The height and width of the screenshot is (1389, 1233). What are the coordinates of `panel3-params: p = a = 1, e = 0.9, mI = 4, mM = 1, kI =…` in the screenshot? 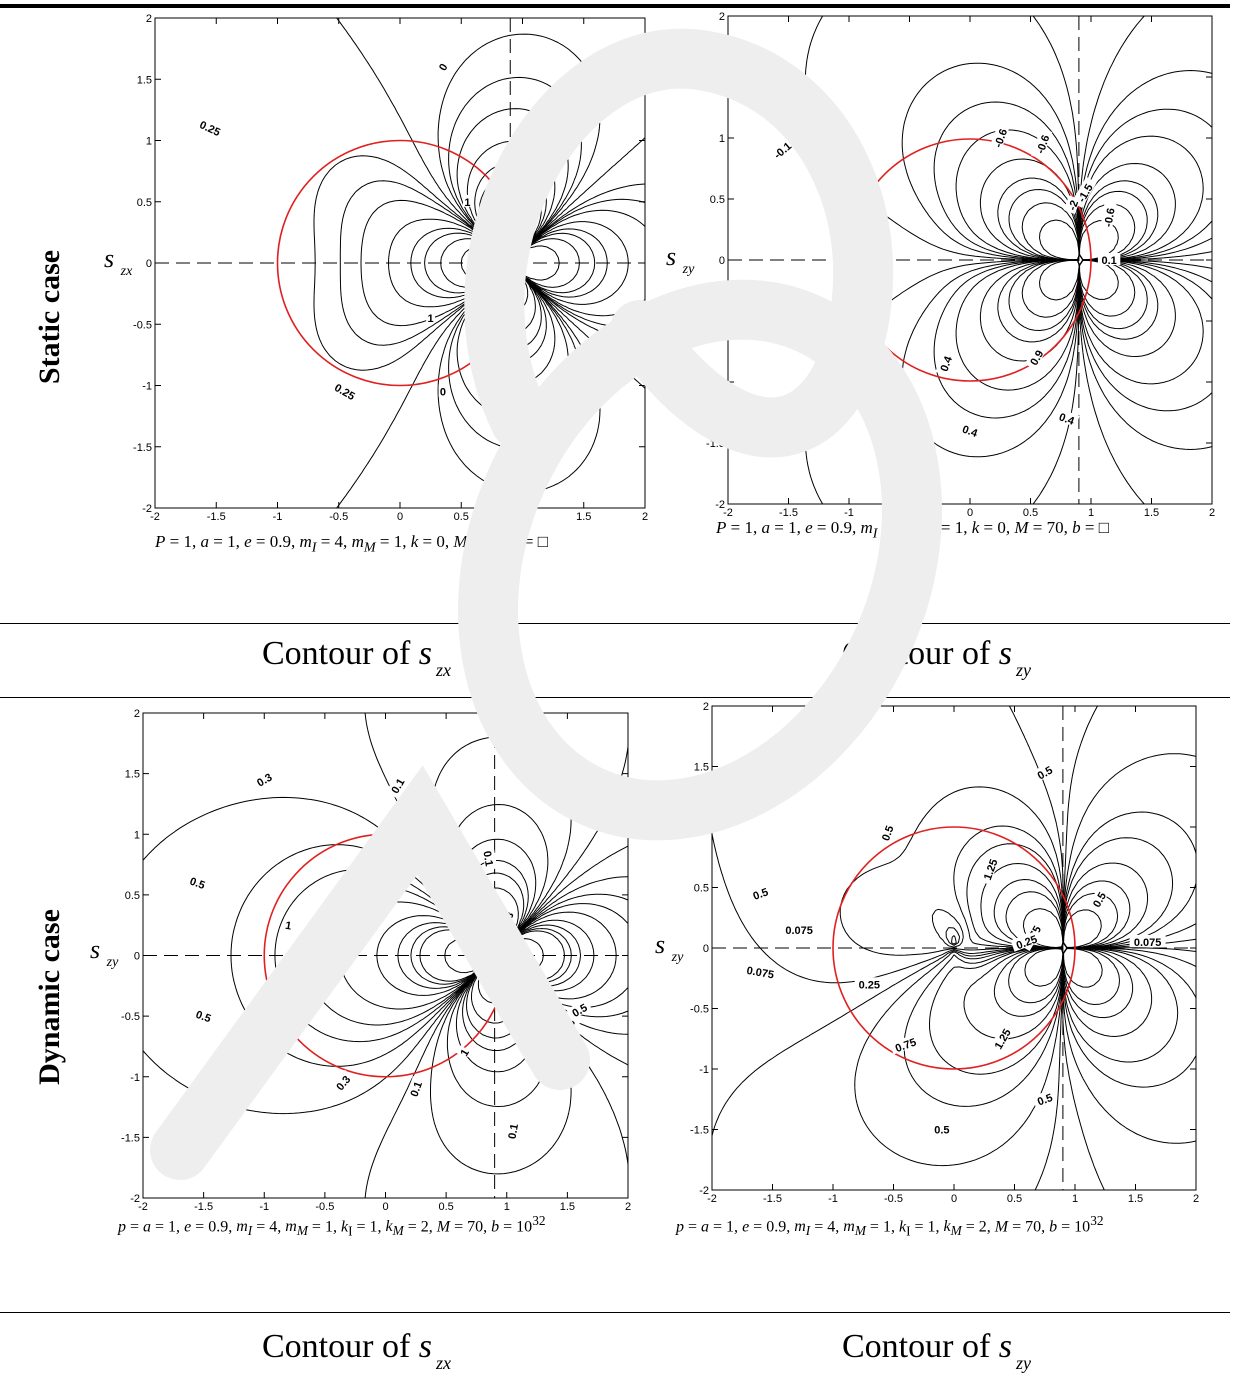 It's located at (332, 1226).